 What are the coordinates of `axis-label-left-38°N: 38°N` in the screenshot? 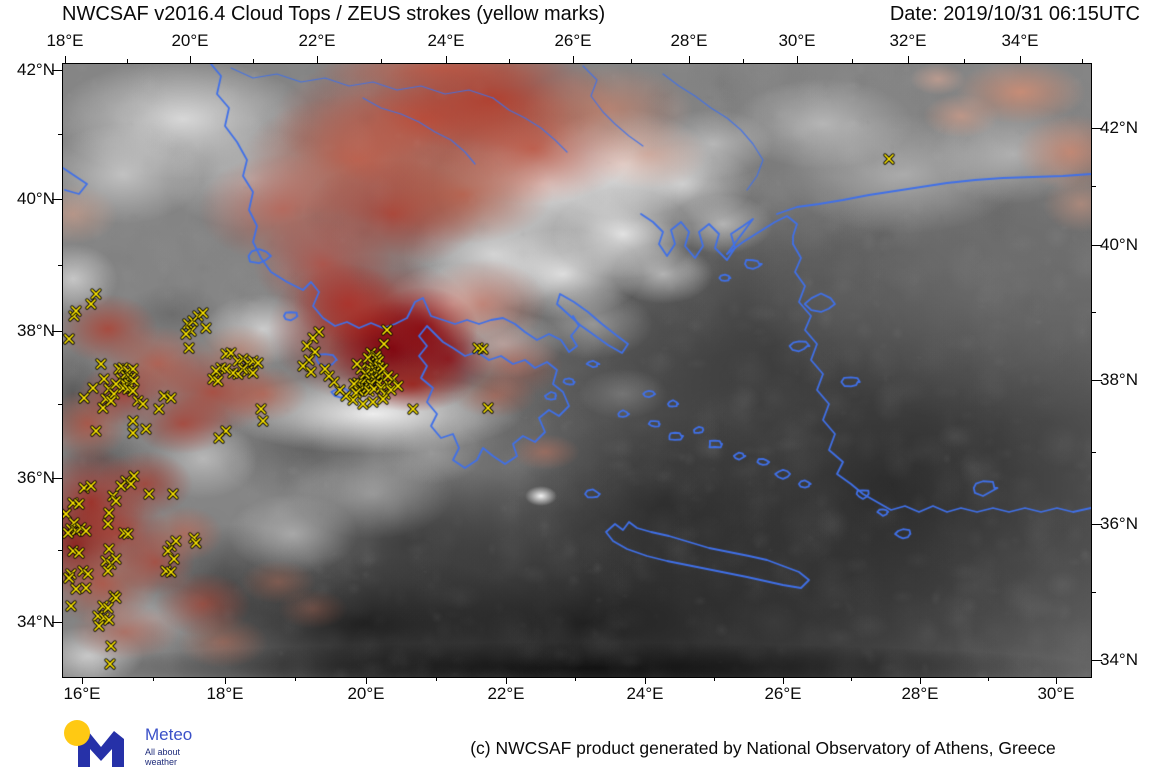 It's located at (36, 330).